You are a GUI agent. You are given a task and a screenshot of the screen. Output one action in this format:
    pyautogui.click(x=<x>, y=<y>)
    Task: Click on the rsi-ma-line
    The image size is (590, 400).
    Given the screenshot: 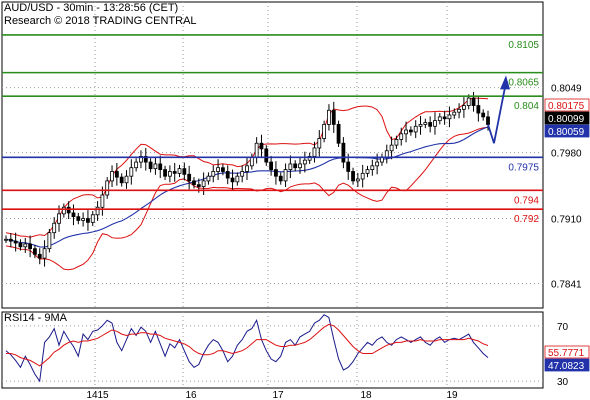 What is the action you would take?
    pyautogui.click(x=247, y=345)
    